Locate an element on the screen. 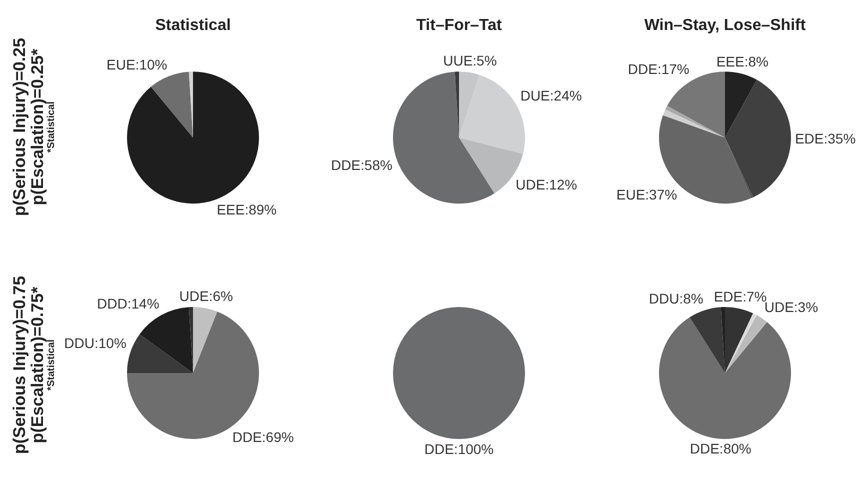 Image resolution: width=866 pixels, height=494 pixels. slice-label: UDE:12% is located at coordinates (547, 184).